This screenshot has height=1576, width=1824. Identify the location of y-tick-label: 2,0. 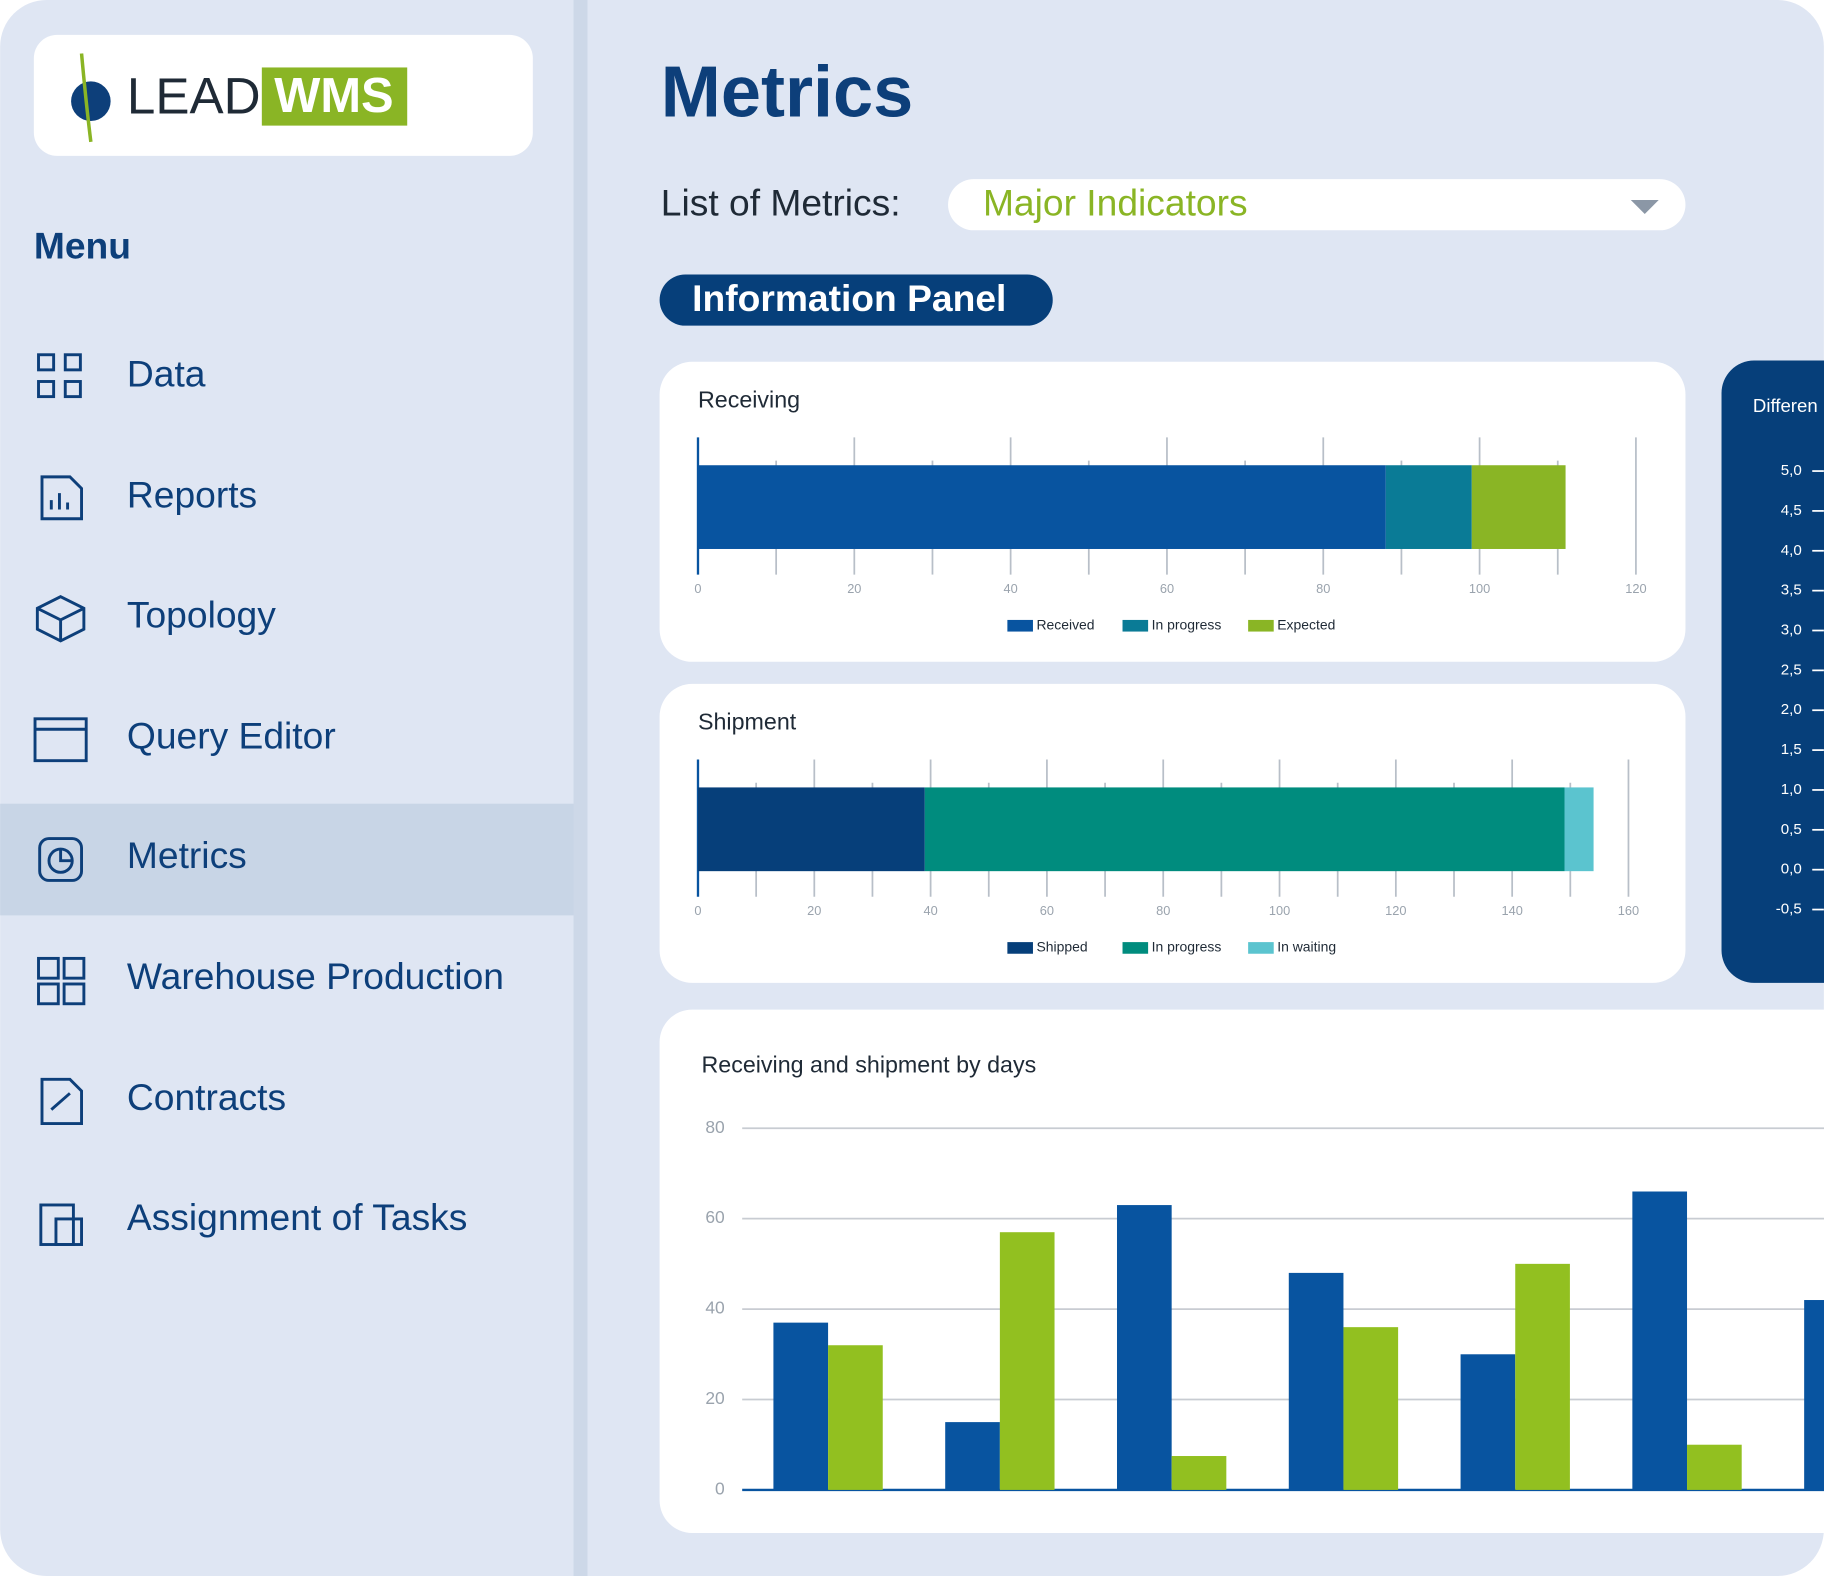
(1791, 709).